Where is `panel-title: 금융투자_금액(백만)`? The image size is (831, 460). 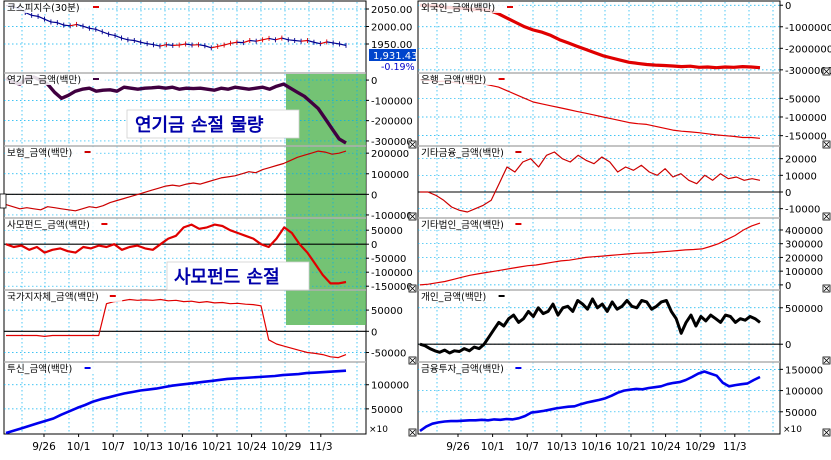 panel-title: 금융투자_금액(백만) is located at coordinates (462, 369).